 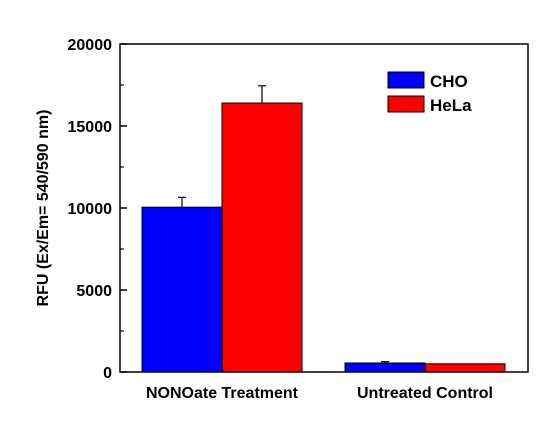 I want to click on legend-label-hela: HeLa, so click(x=451, y=105).